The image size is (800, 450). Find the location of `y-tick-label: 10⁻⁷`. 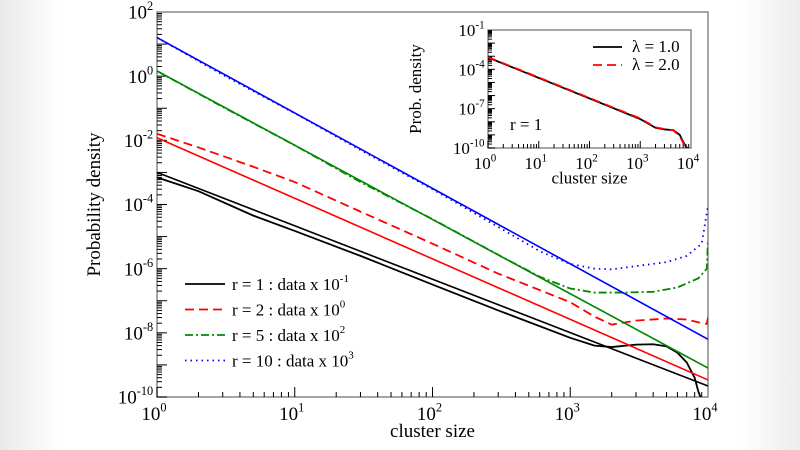

y-tick-label: 10⁻⁷ is located at coordinates (471, 108).